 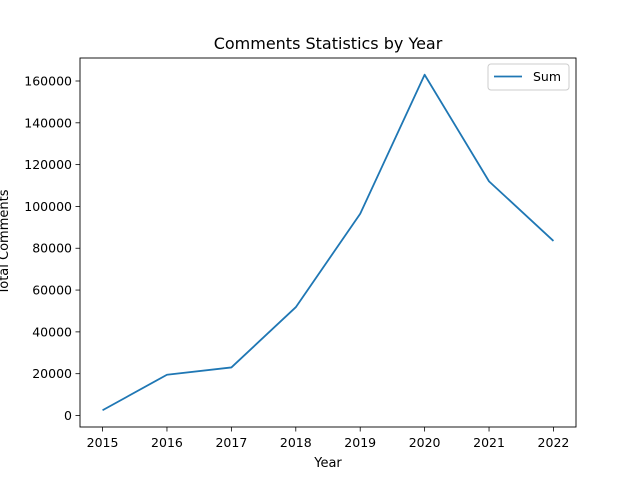 What do you see at coordinates (489, 442) in the screenshot?
I see `x-tick-label: 2021` at bounding box center [489, 442].